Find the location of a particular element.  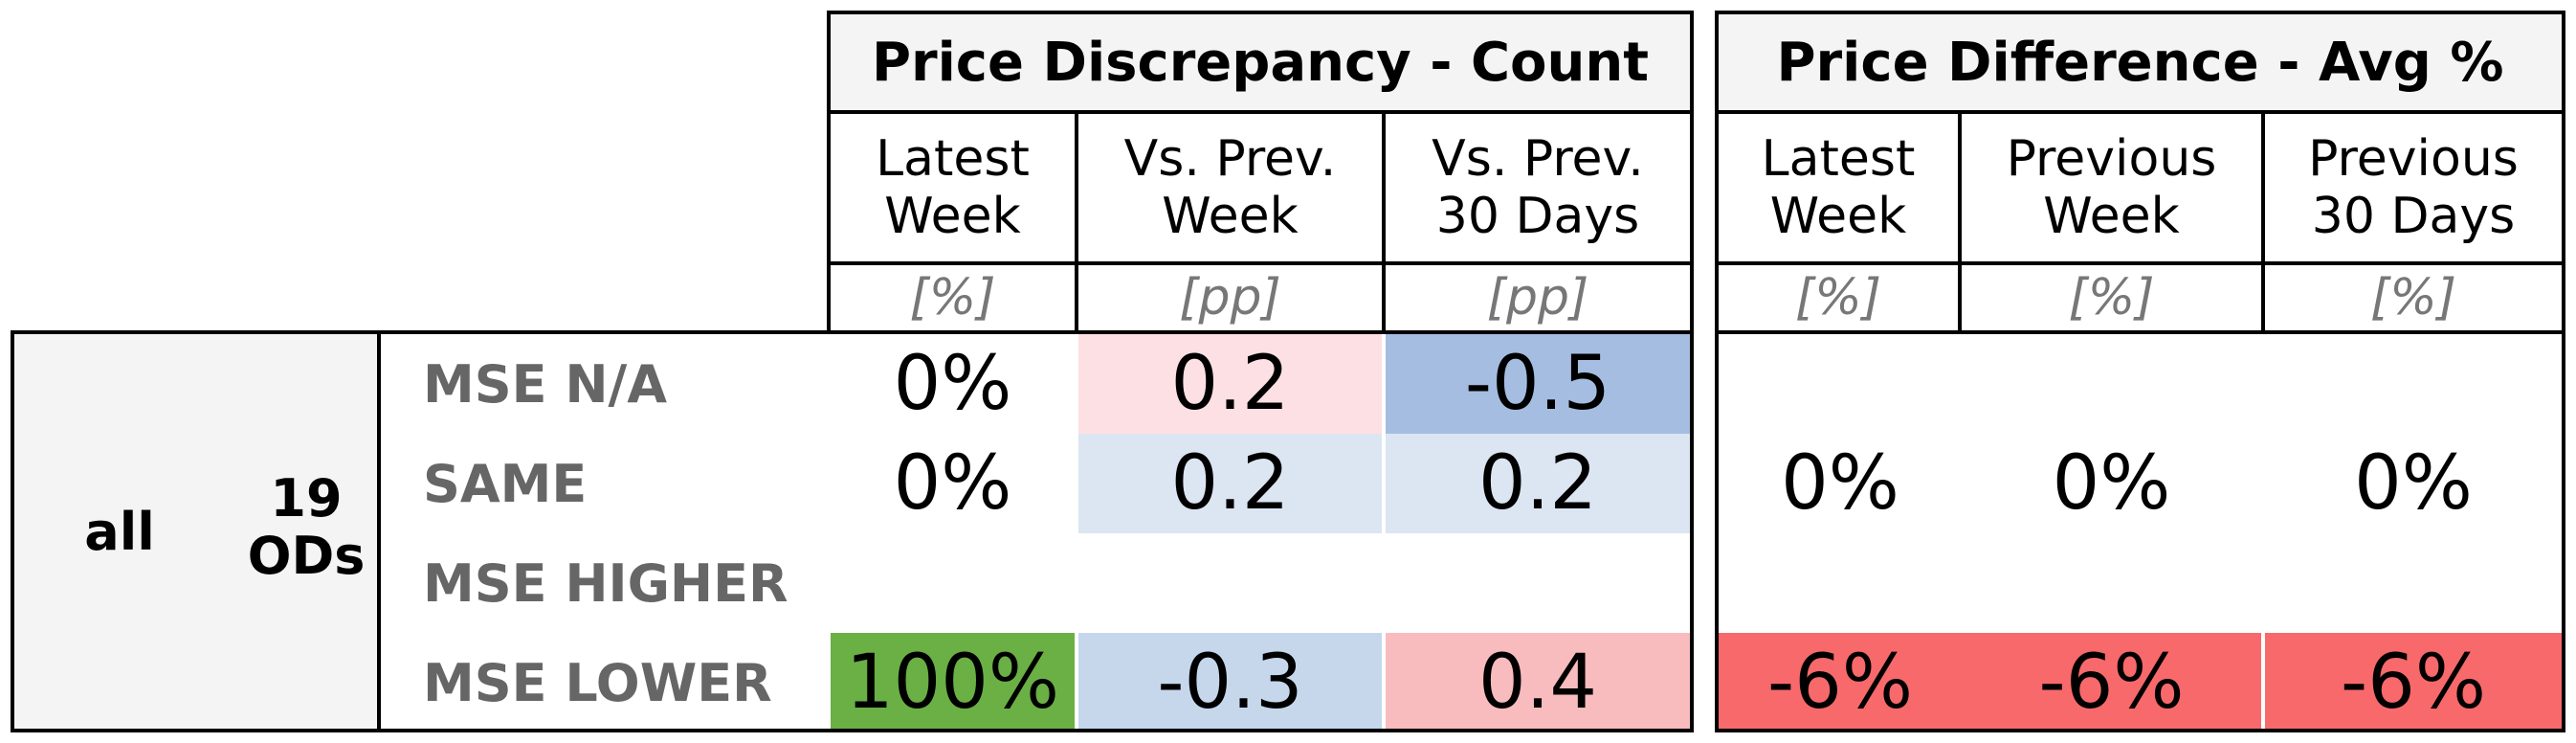

row-label: MSE HIGHER is located at coordinates (605, 583).